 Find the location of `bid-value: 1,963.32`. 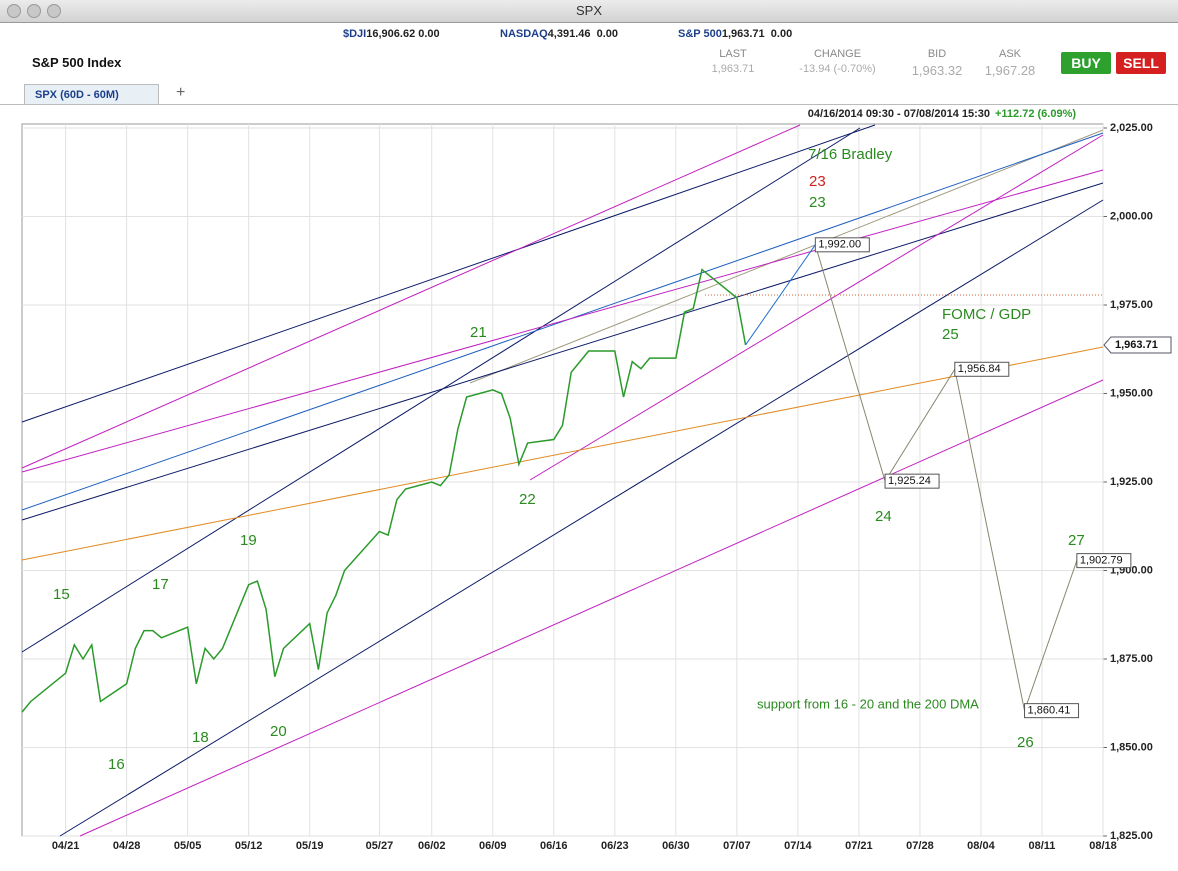

bid-value: 1,963.32 is located at coordinates (937, 70).